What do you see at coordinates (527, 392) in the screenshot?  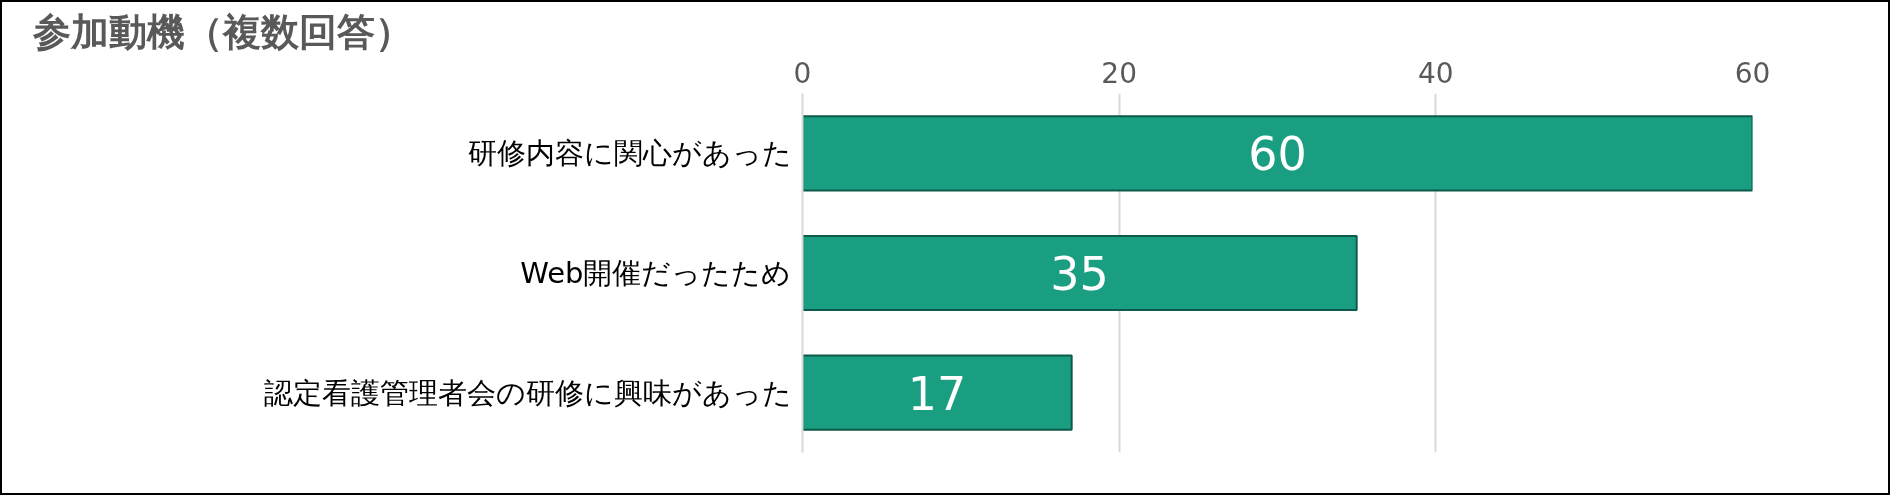 I see `y-tick-label: 認定看護管理者会の研修に興味があった` at bounding box center [527, 392].